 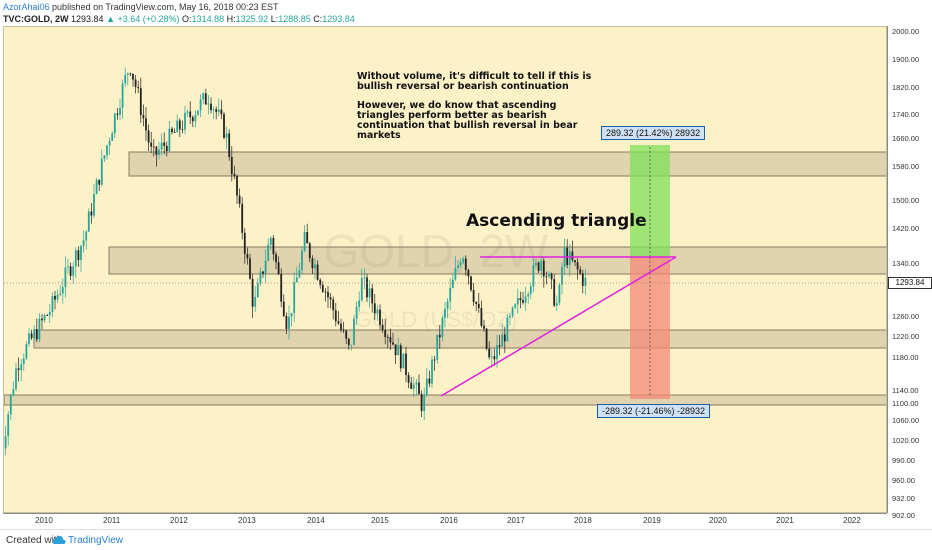 I want to click on measure-up-label: 289.32 (21.42%) 28932, so click(x=653, y=133).